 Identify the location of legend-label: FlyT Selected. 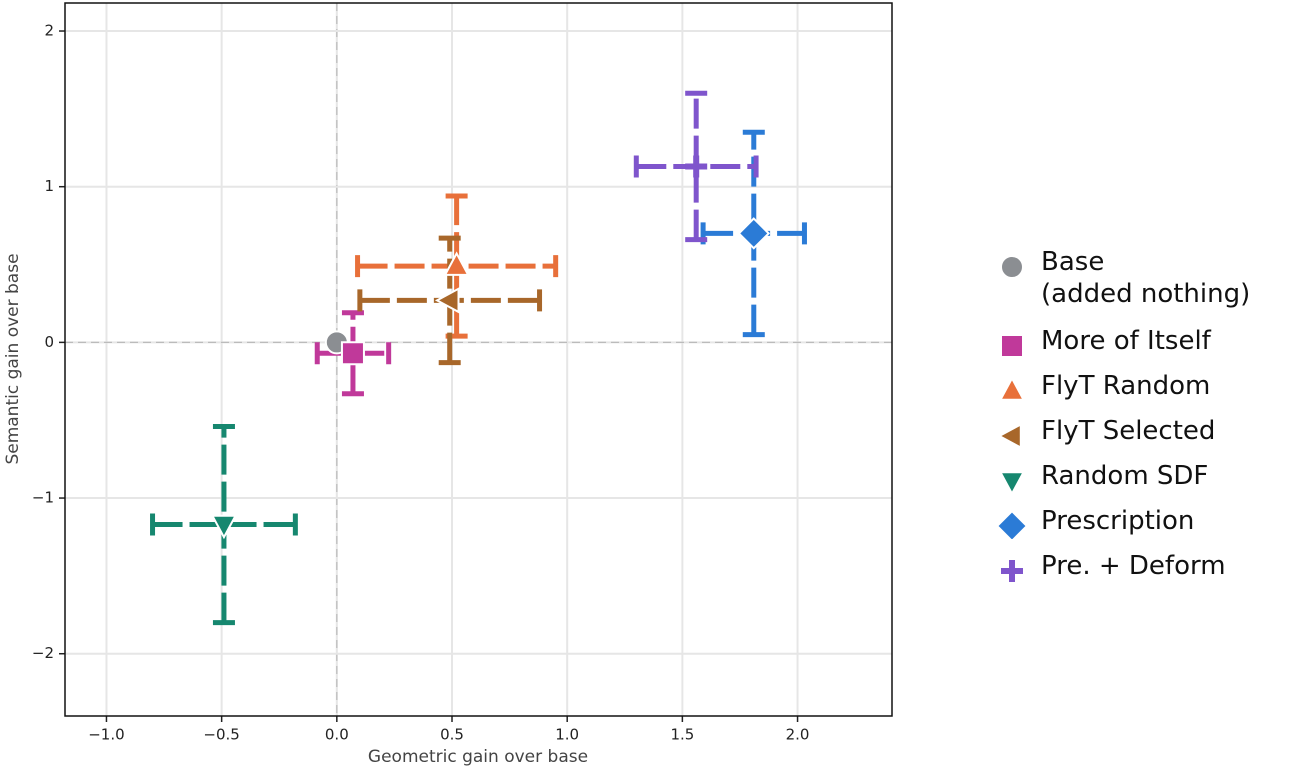
(1128, 431).